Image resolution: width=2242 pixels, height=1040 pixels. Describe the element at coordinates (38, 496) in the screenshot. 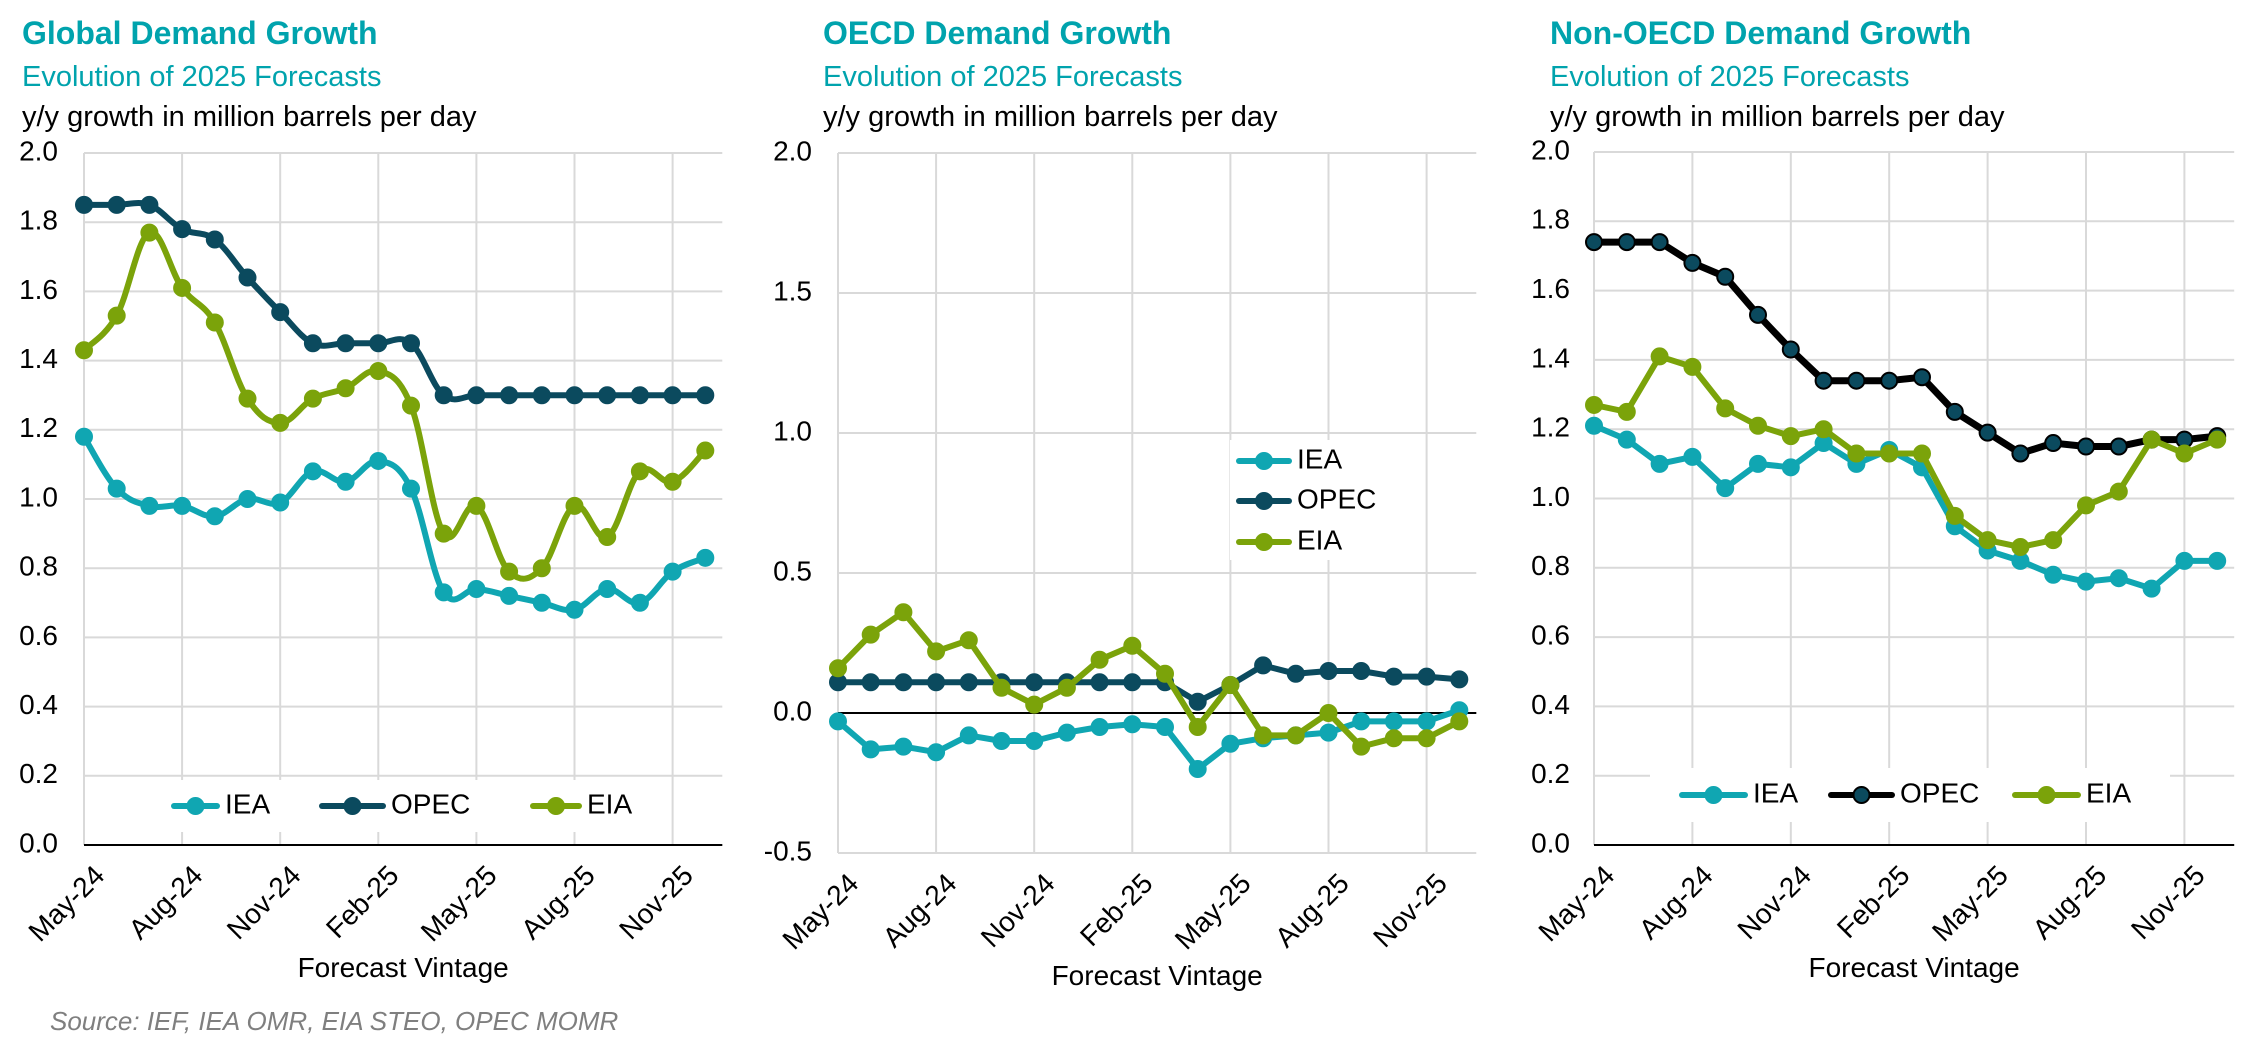

I see `y-tick-label: 1.0` at that location.